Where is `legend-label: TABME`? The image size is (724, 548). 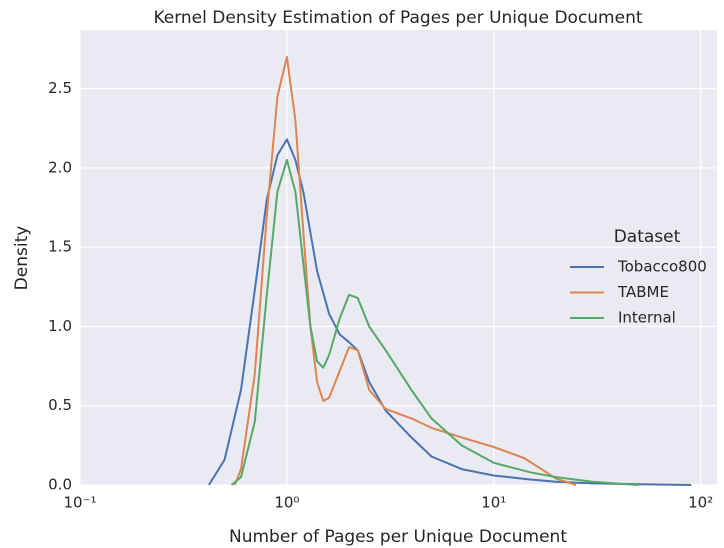 legend-label: TABME is located at coordinates (643, 292).